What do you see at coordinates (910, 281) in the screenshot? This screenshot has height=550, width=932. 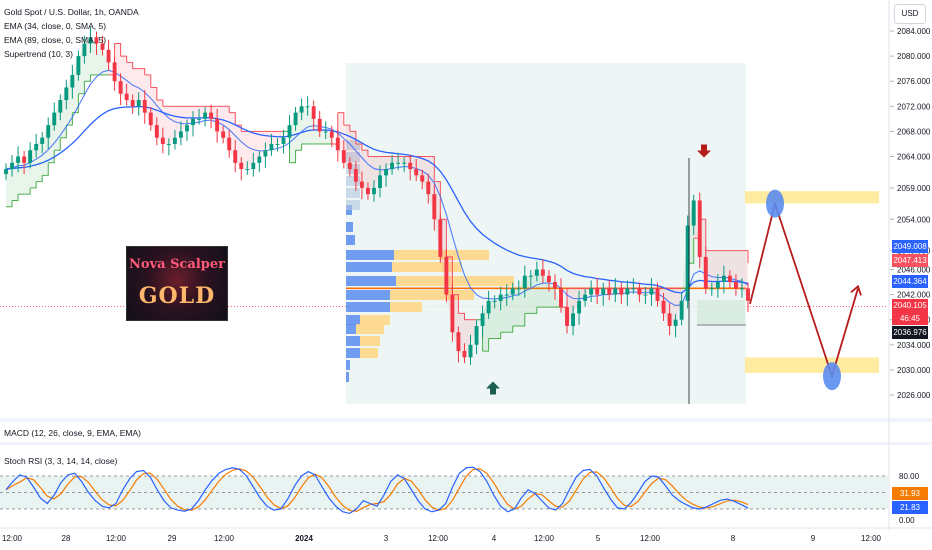 I see `badge-ema34: 2044.364` at bounding box center [910, 281].